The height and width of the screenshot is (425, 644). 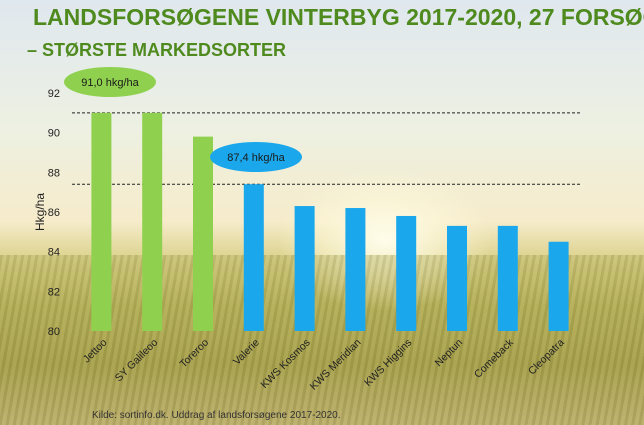 What do you see at coordinates (54, 253) in the screenshot?
I see `y-tick-label: 84` at bounding box center [54, 253].